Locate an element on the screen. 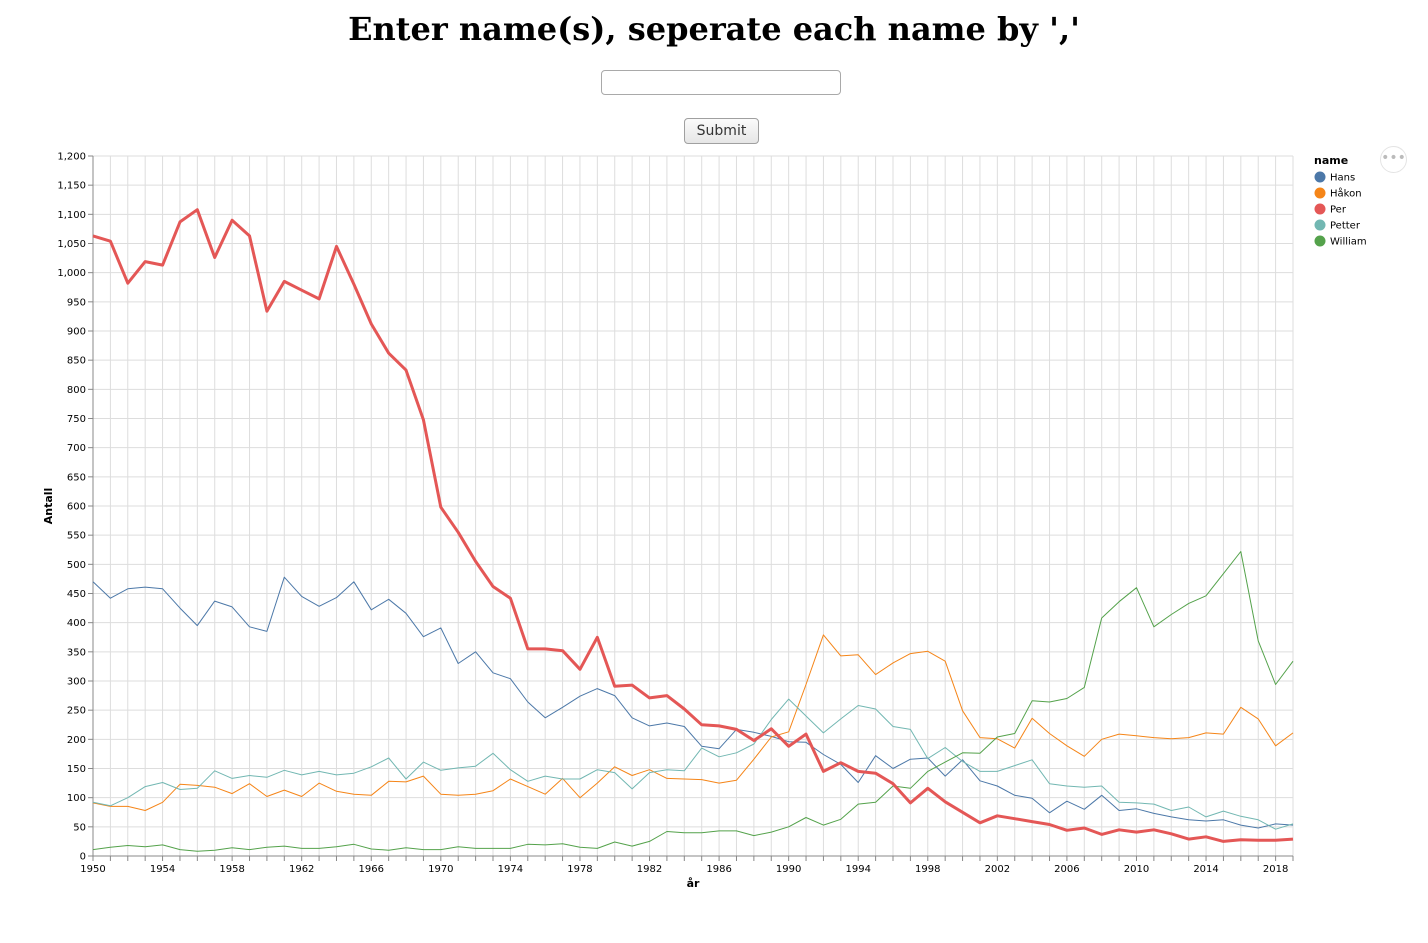 This screenshot has width=1428, height=943. legend-swatch-hans is located at coordinates (1320, 177).